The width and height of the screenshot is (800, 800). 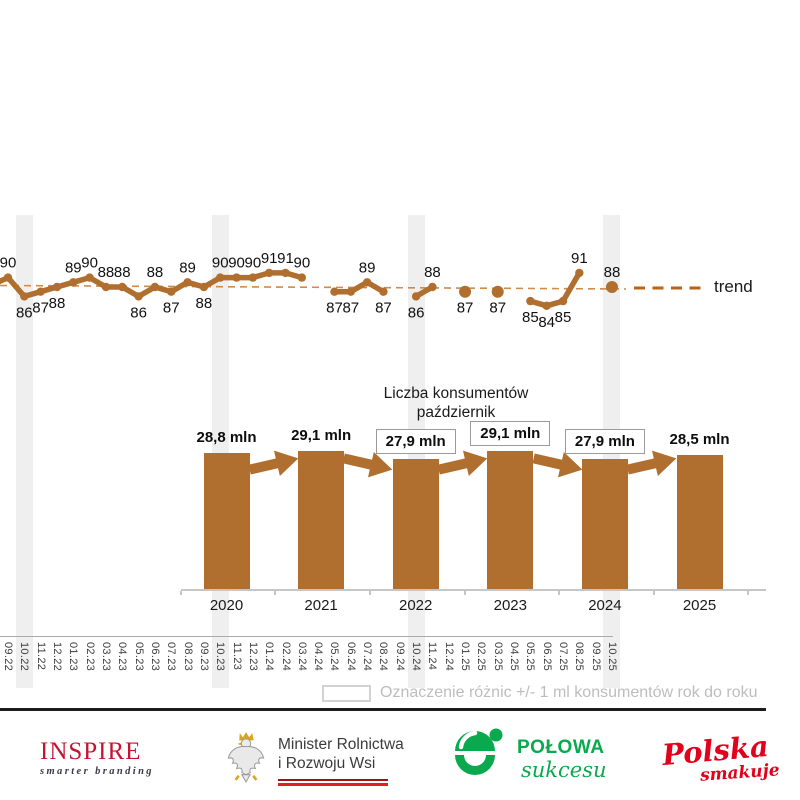 What do you see at coordinates (465, 657) in the screenshot?
I see `month-tick-label: 01.25` at bounding box center [465, 657].